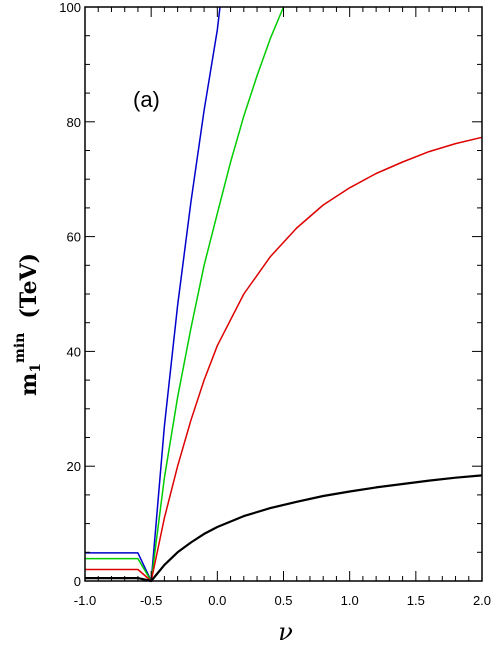 Image resolution: width=491 pixels, height=654 pixels. I want to click on svg-text:m1min(TeV): m1min (TeV), so click(28, 324).